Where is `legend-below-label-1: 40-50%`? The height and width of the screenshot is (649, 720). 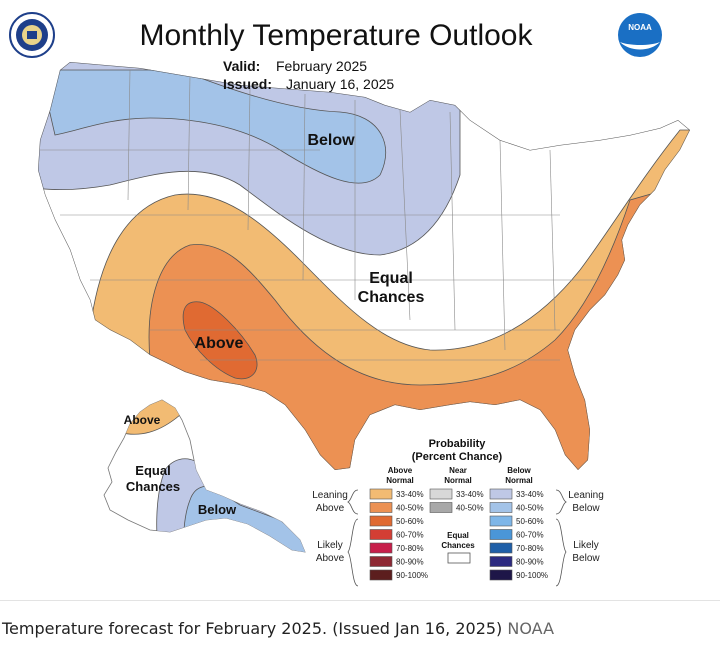 legend-below-label-1: 40-50% is located at coordinates (530, 508).